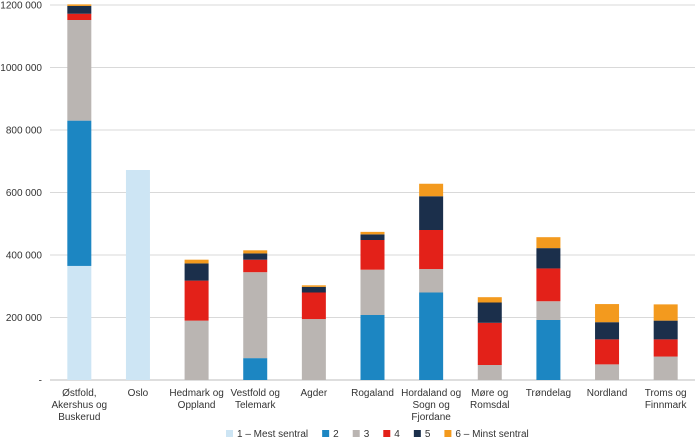 The image size is (700, 445). I want to click on category-label: Nordland, so click(607, 393).